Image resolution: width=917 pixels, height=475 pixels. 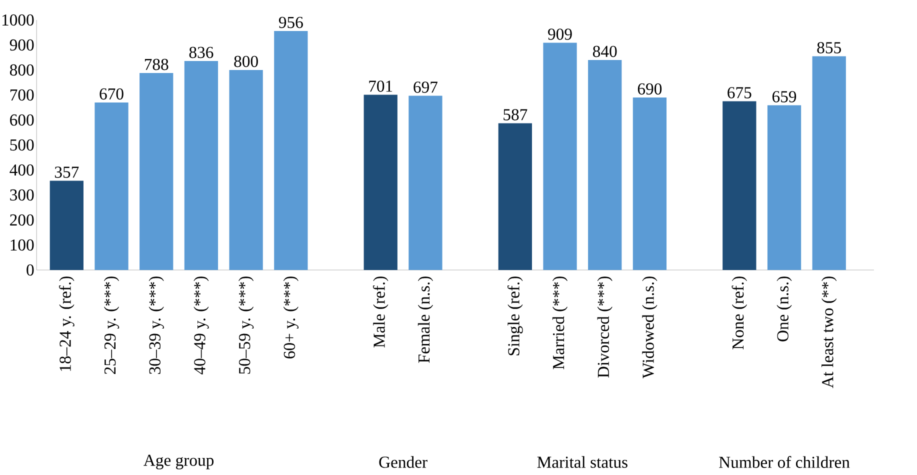 I want to click on x-tick-label: 50–59 y. (***), so click(x=246, y=325).